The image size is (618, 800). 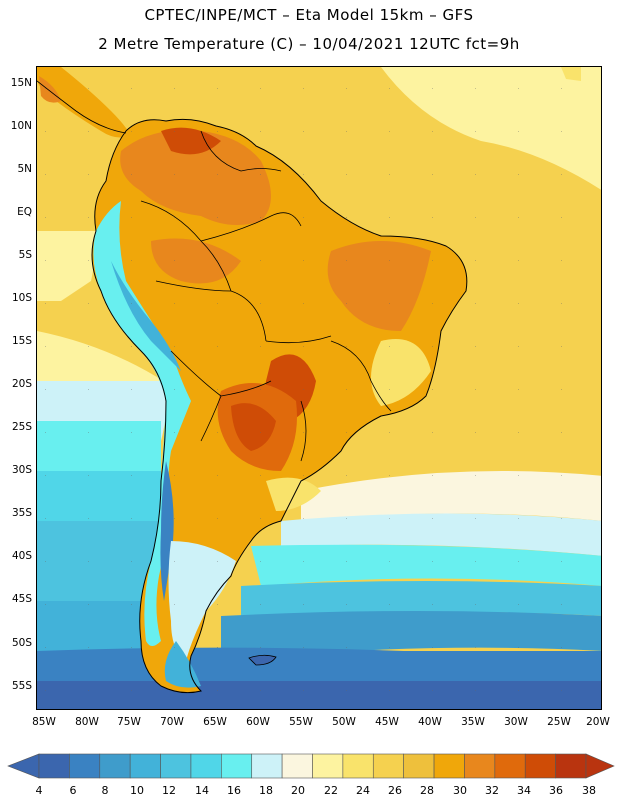 I want to click on legend-arrow-high, so click(x=600, y=766).